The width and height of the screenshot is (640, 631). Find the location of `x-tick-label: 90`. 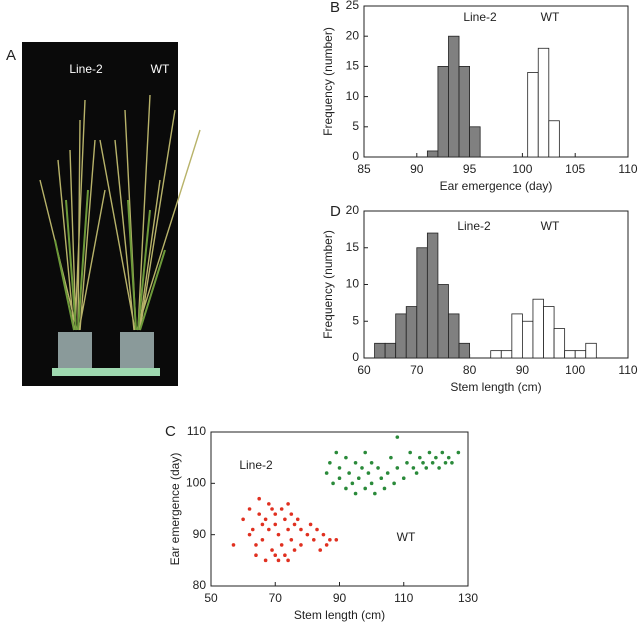

x-tick-label: 90 is located at coordinates (340, 598).